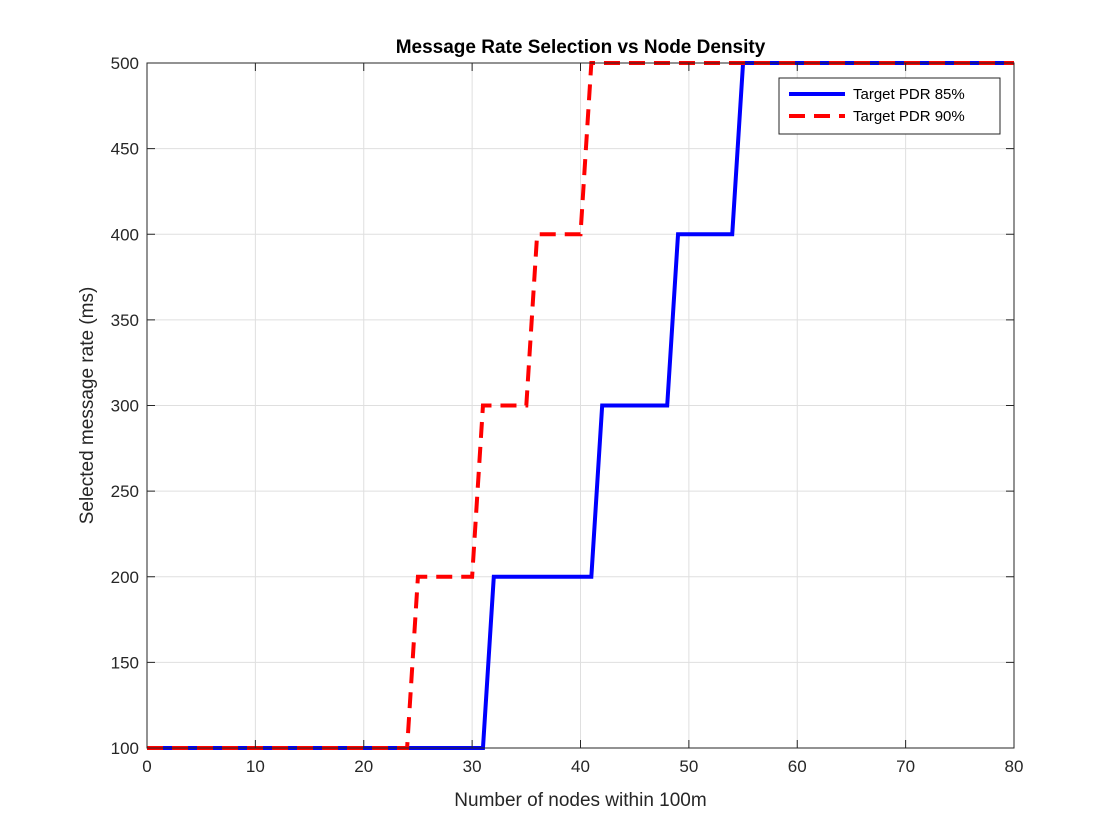 The width and height of the screenshot is (1120, 840). I want to click on x-tick-label: 40, so click(580, 766).